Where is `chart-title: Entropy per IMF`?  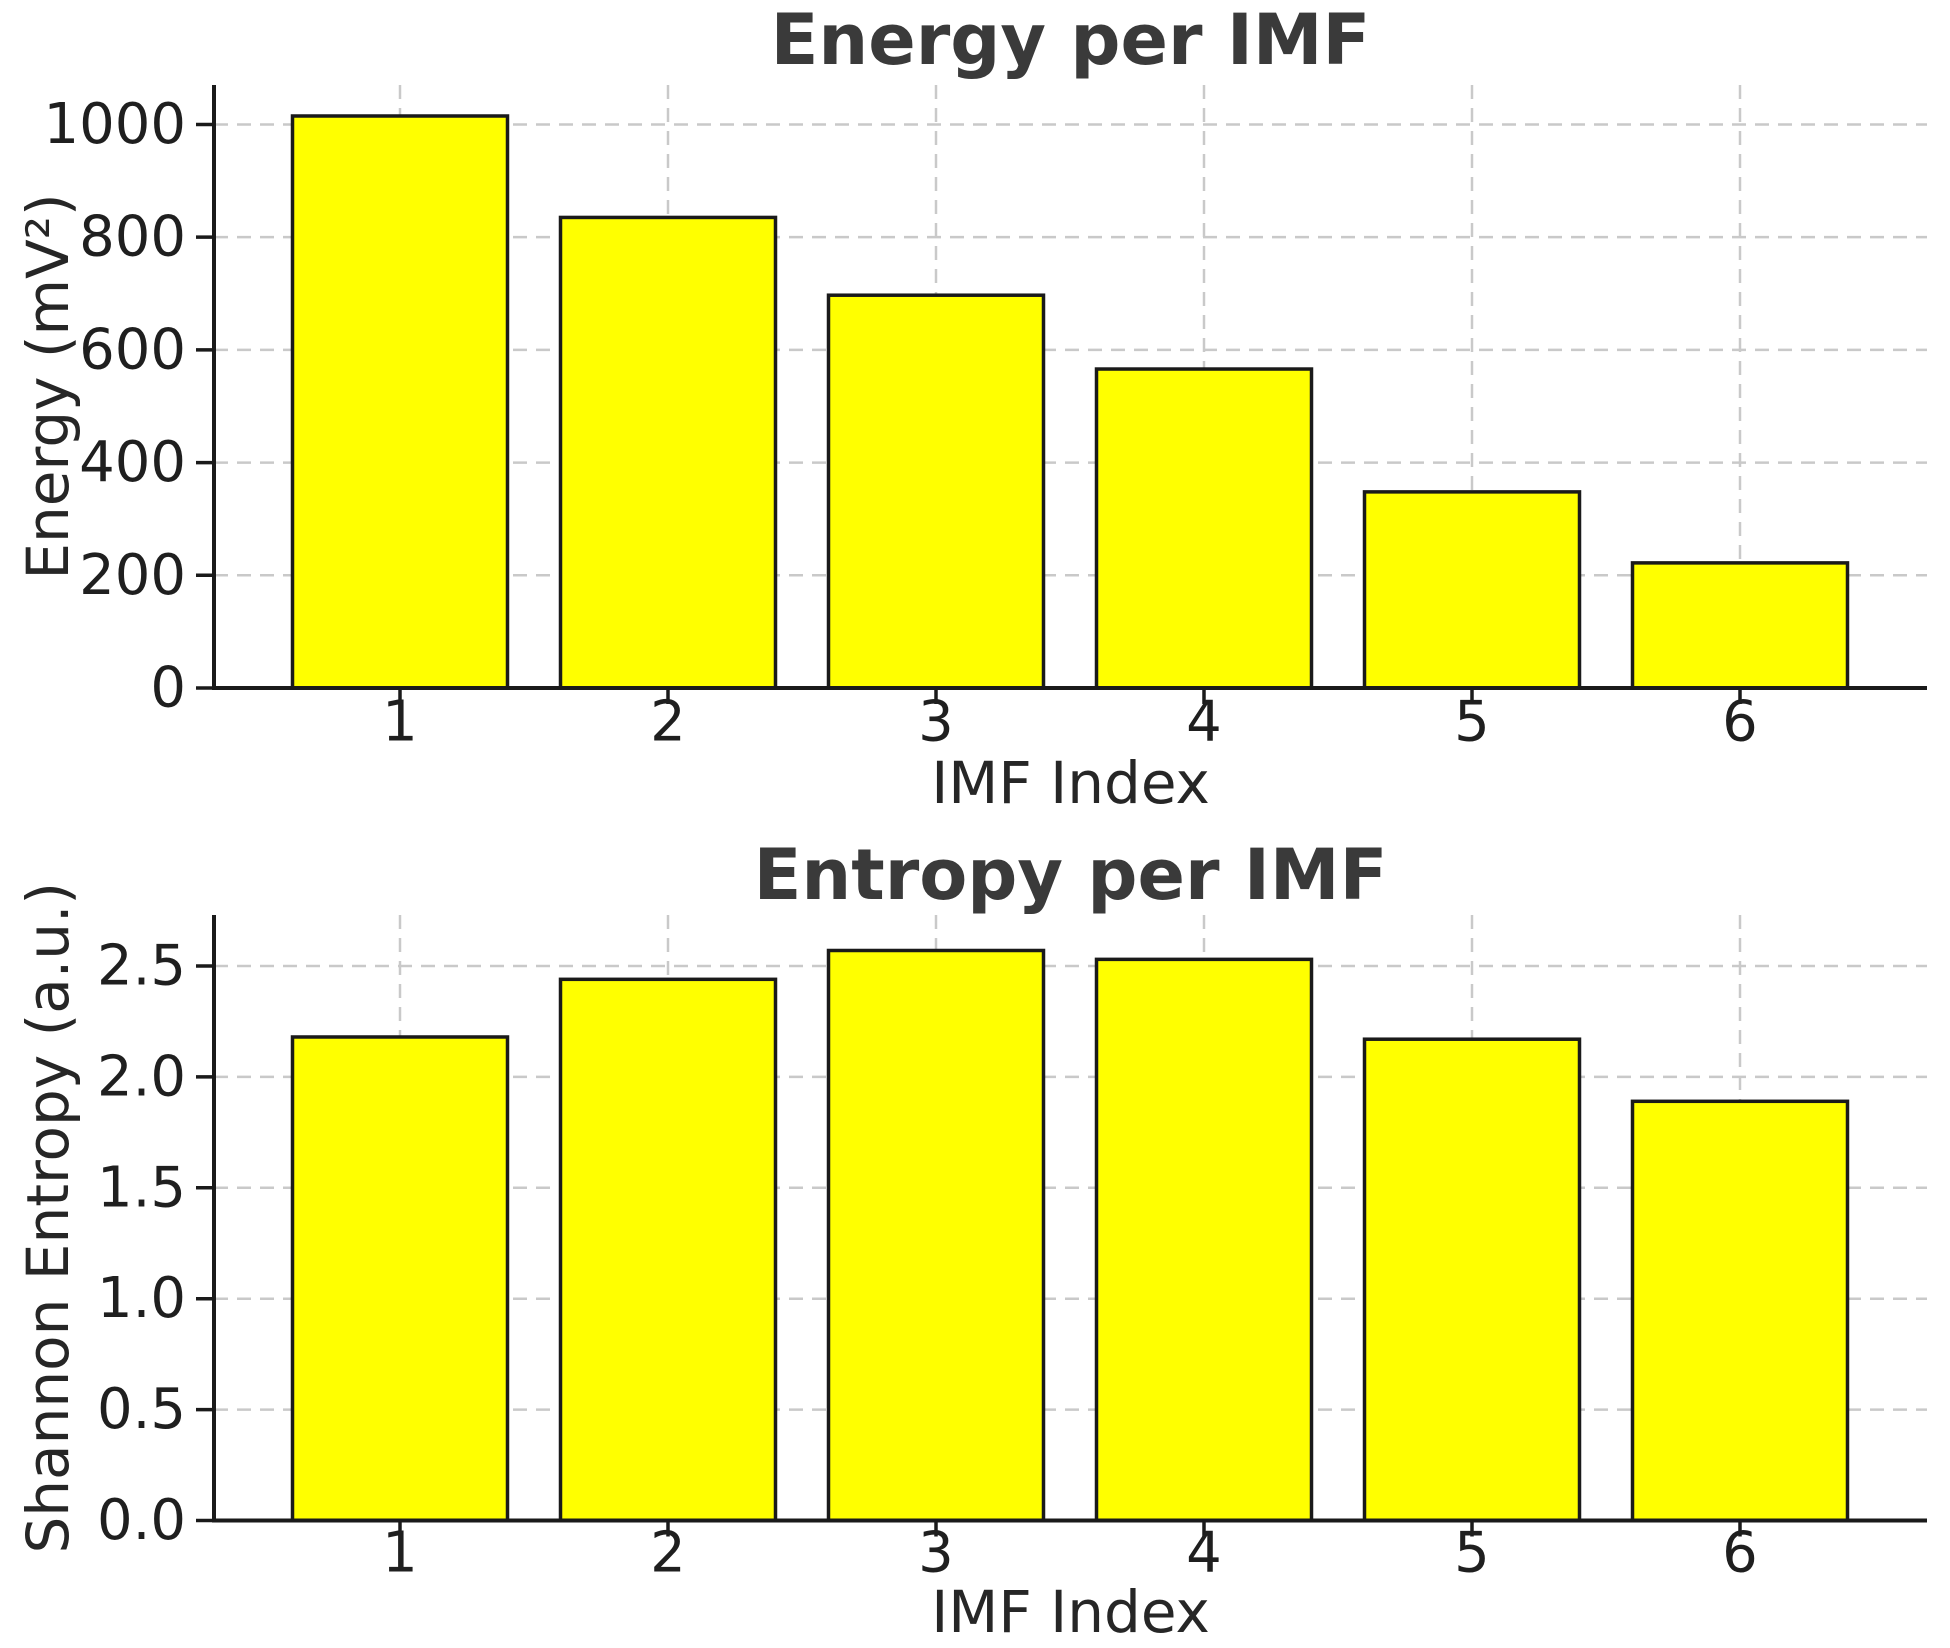 chart-title: Entropy per IMF is located at coordinates (1071, 875).